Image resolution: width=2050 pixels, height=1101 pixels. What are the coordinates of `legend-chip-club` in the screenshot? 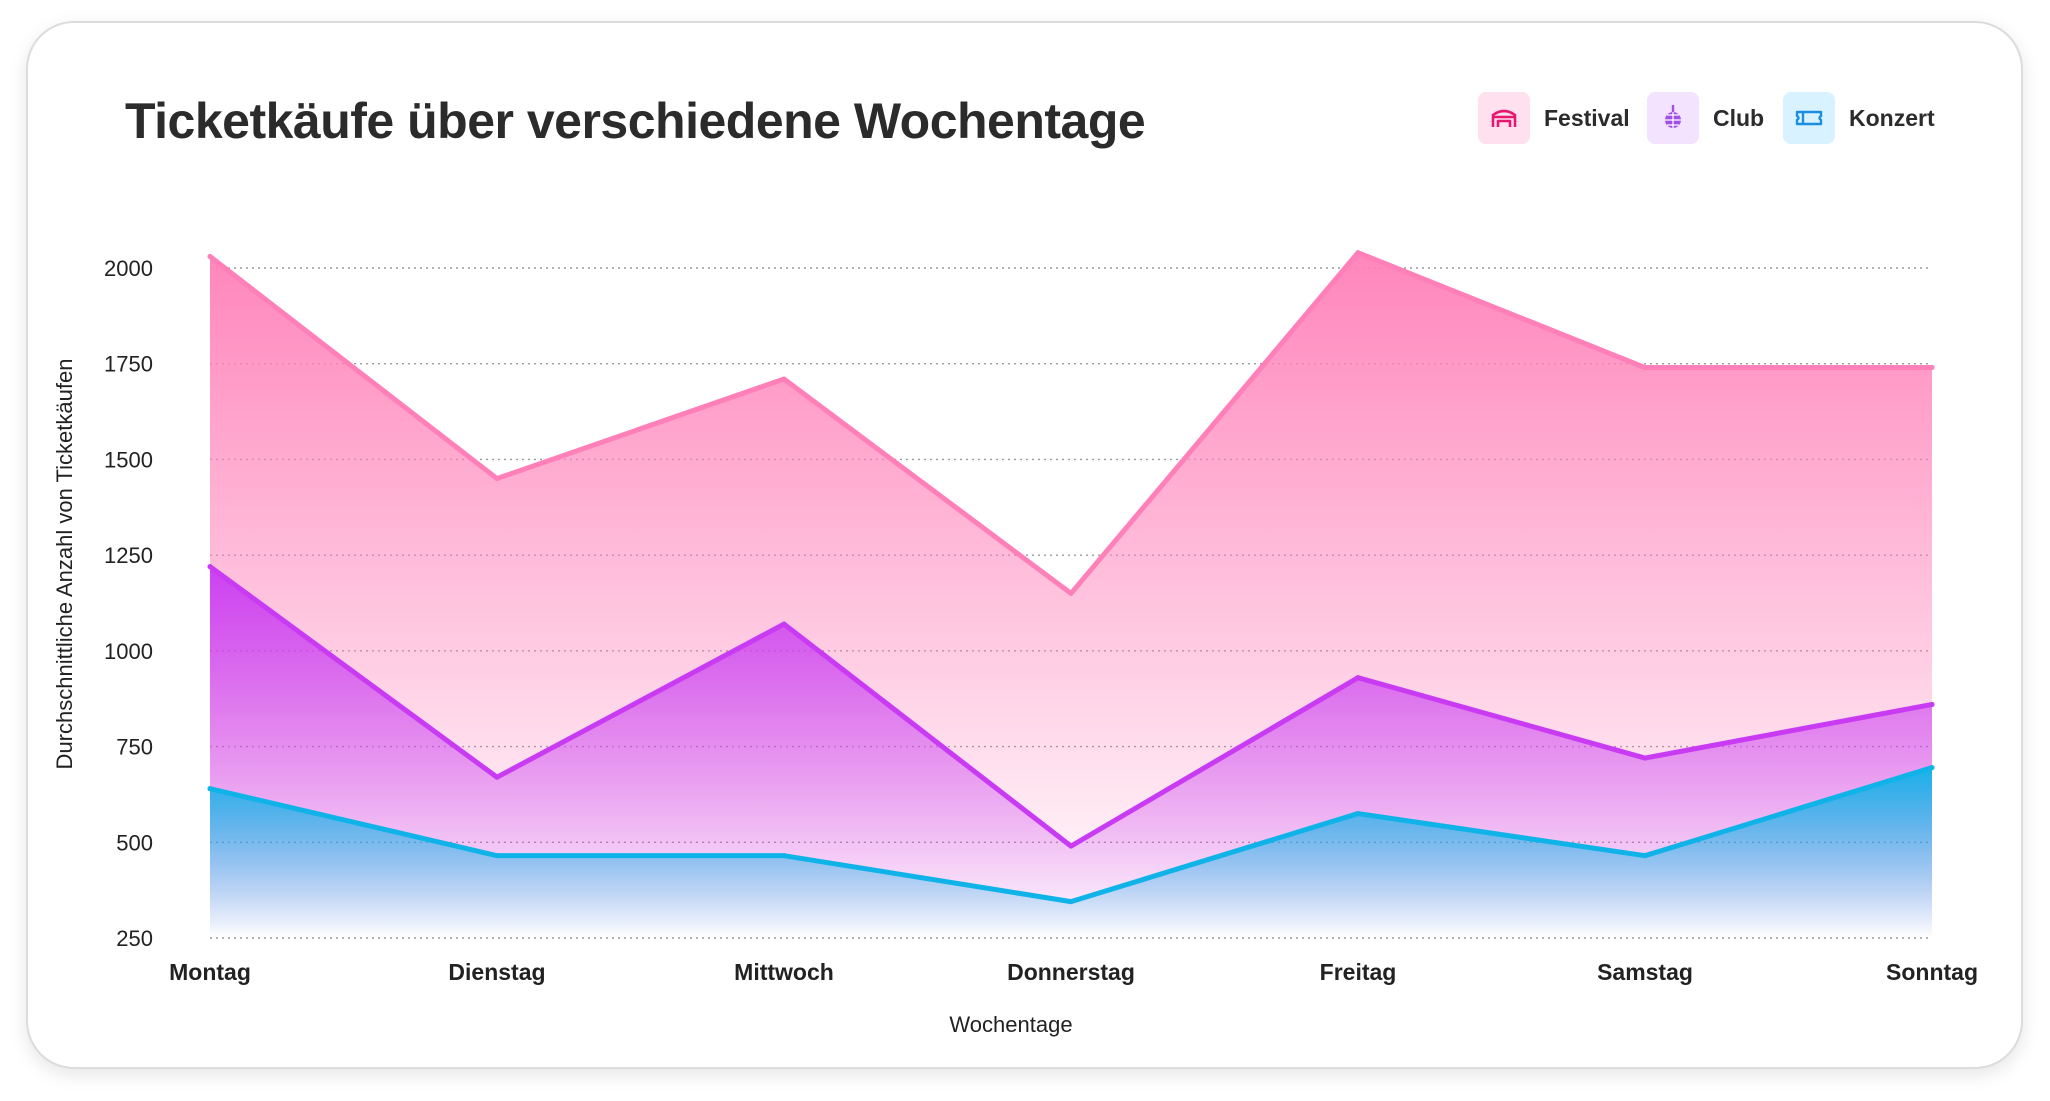 It's located at (1673, 118).